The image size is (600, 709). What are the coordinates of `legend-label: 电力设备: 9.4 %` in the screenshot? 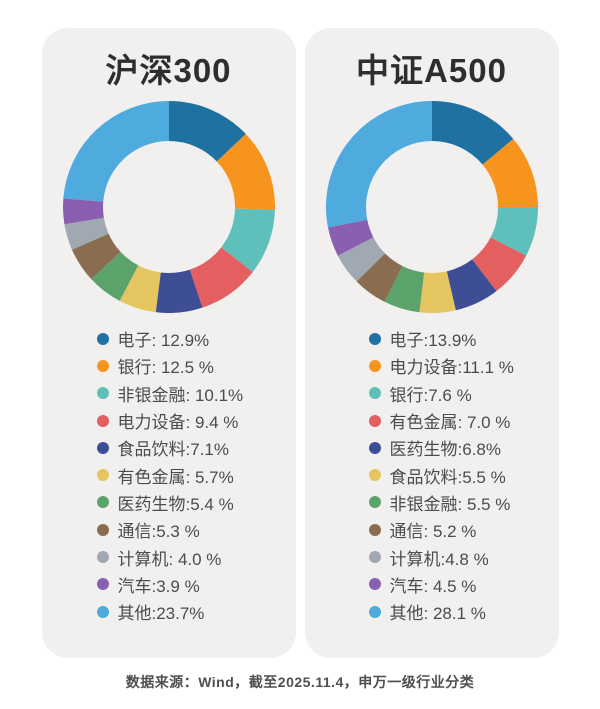 It's located at (178, 423).